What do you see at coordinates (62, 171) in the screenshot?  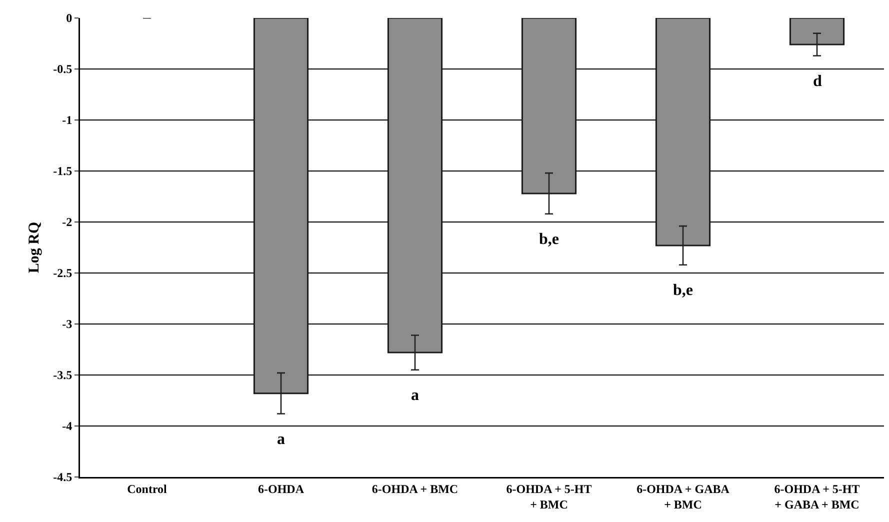 I see `y-tick-label: -1.5` at bounding box center [62, 171].